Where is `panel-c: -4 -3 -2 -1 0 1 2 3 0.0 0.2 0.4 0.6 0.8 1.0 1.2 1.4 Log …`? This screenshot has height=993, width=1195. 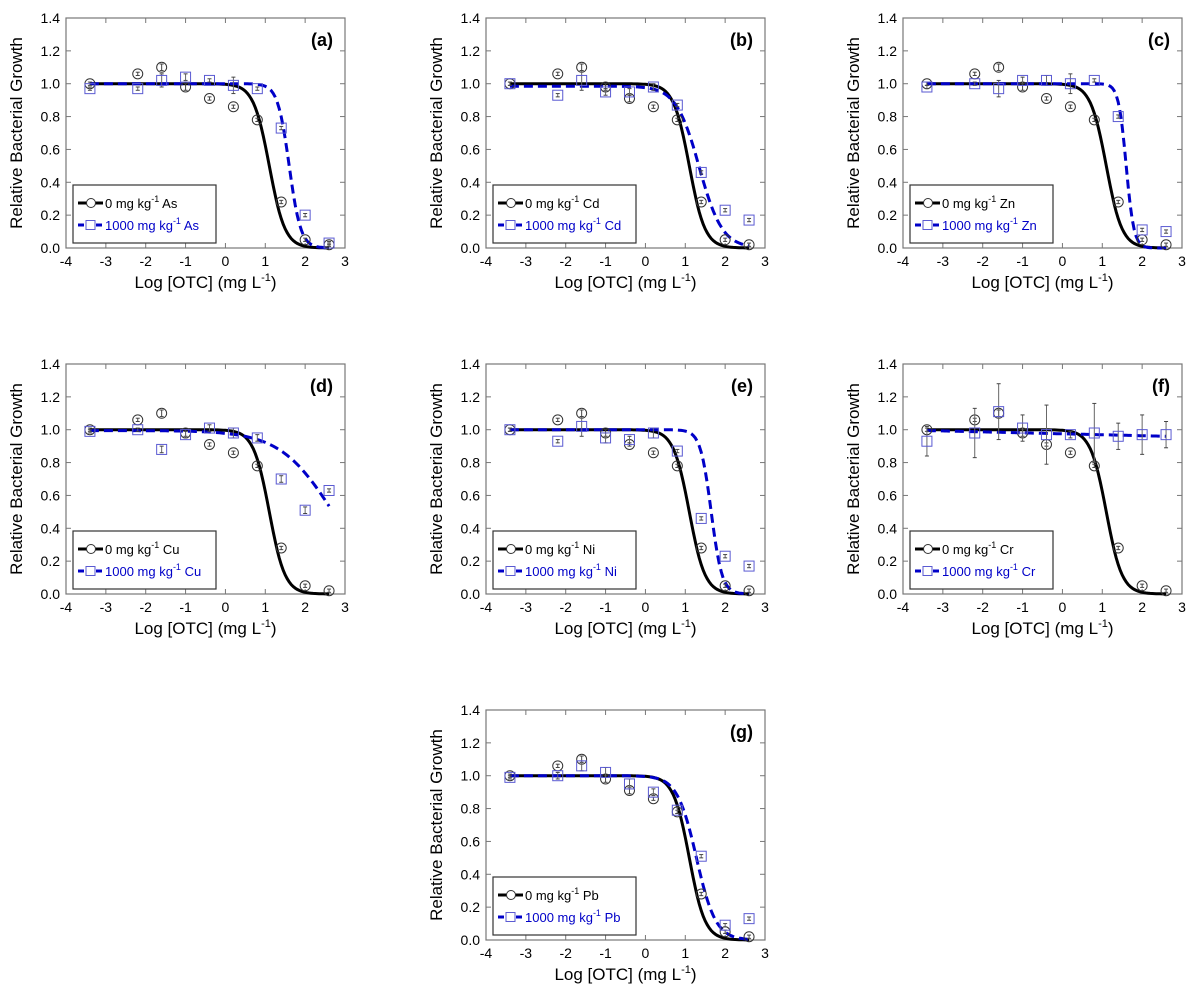
panel-c: -4 -3 -2 -1 0 1 2 3 0.0 0.2 0.4 0.6 0.8 1.0 1.2 1.4 Log … is located at coordinates (1015, 151).